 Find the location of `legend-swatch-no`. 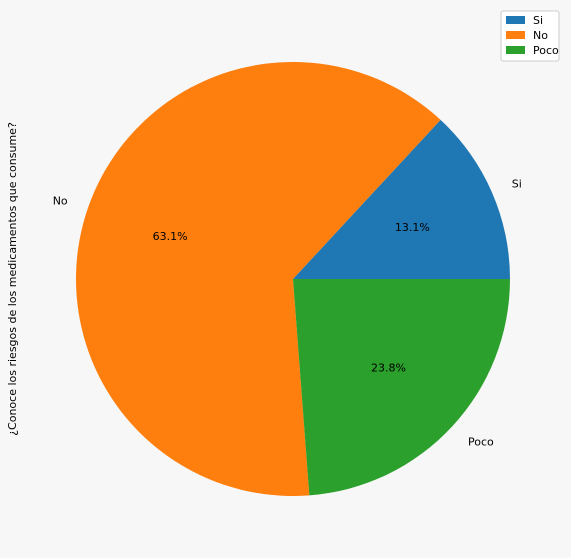

legend-swatch-no is located at coordinates (515, 35).